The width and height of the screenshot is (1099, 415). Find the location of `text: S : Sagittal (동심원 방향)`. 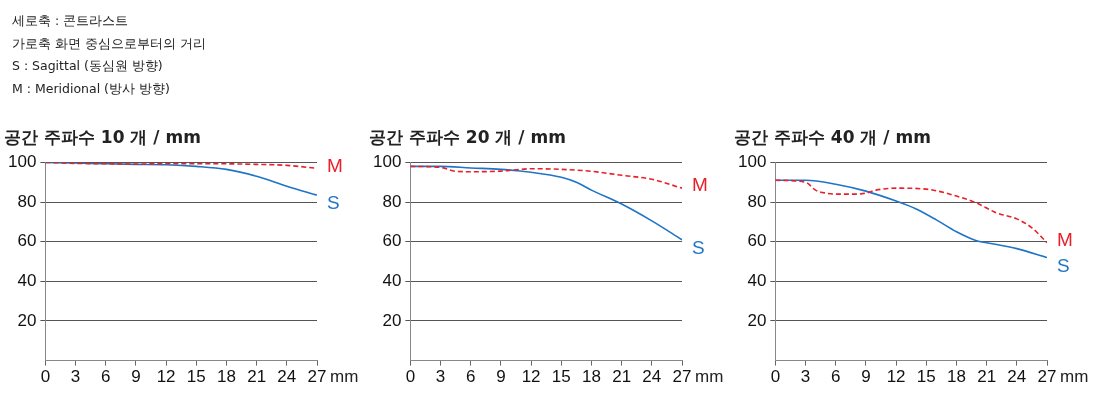

text: S : Sagittal (동심원 방향) is located at coordinates (88, 66).